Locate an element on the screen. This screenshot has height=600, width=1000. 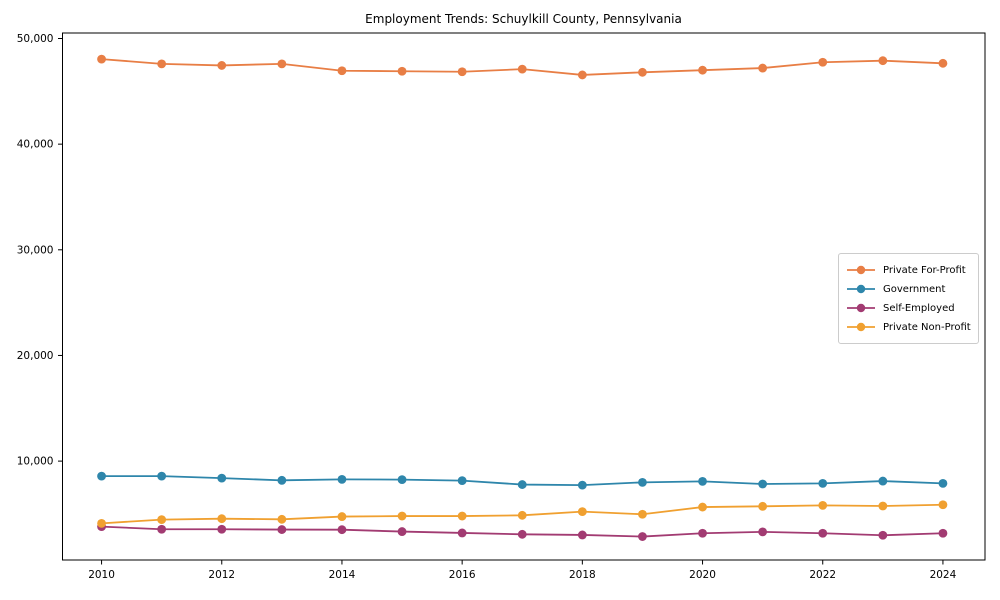
legend-item-government: Government is located at coordinates (908, 289).